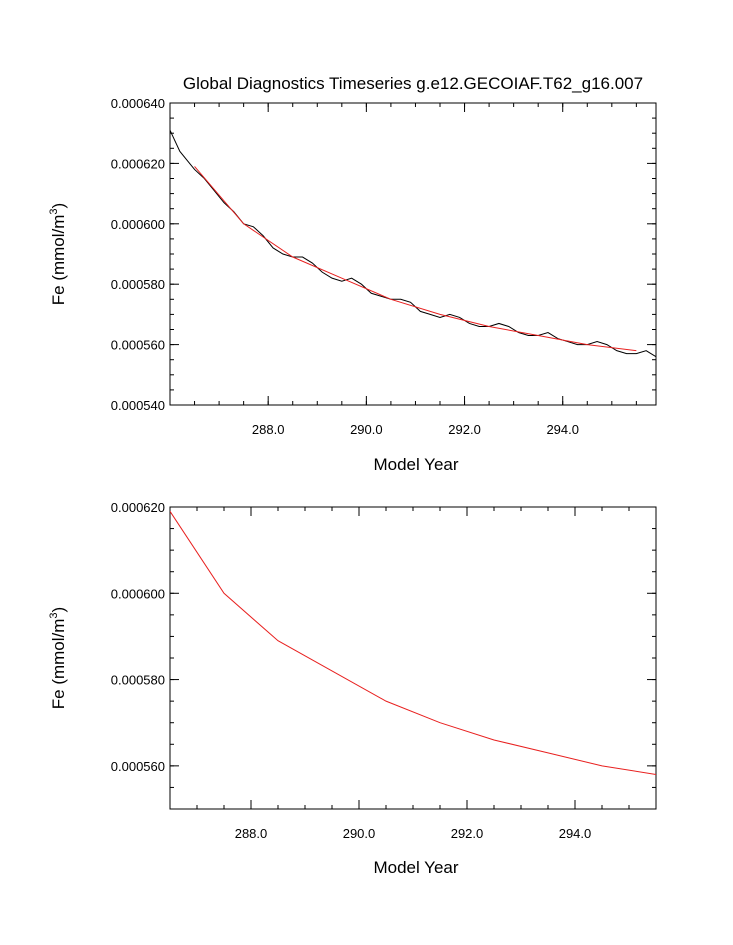  I want to click on y-tick-label: 0.000540, so click(138, 405).